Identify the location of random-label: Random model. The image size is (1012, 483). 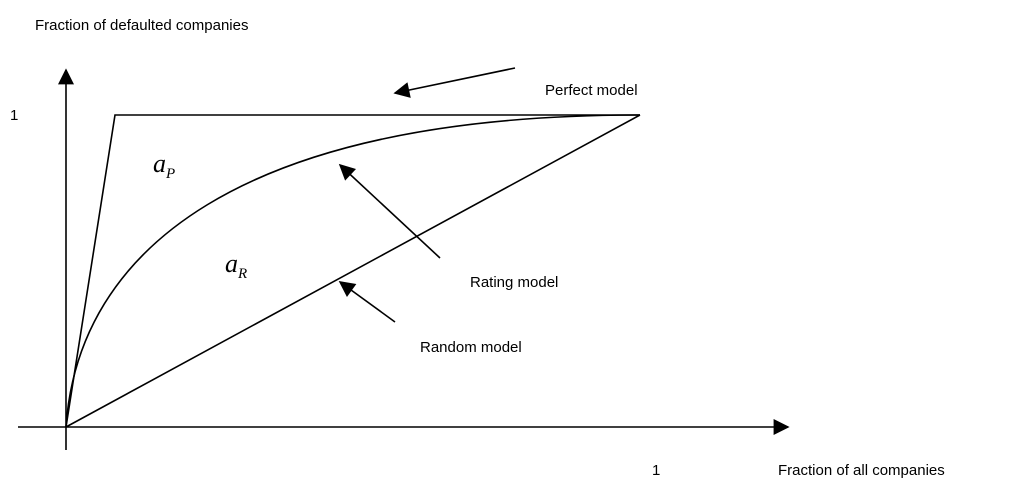
(471, 347).